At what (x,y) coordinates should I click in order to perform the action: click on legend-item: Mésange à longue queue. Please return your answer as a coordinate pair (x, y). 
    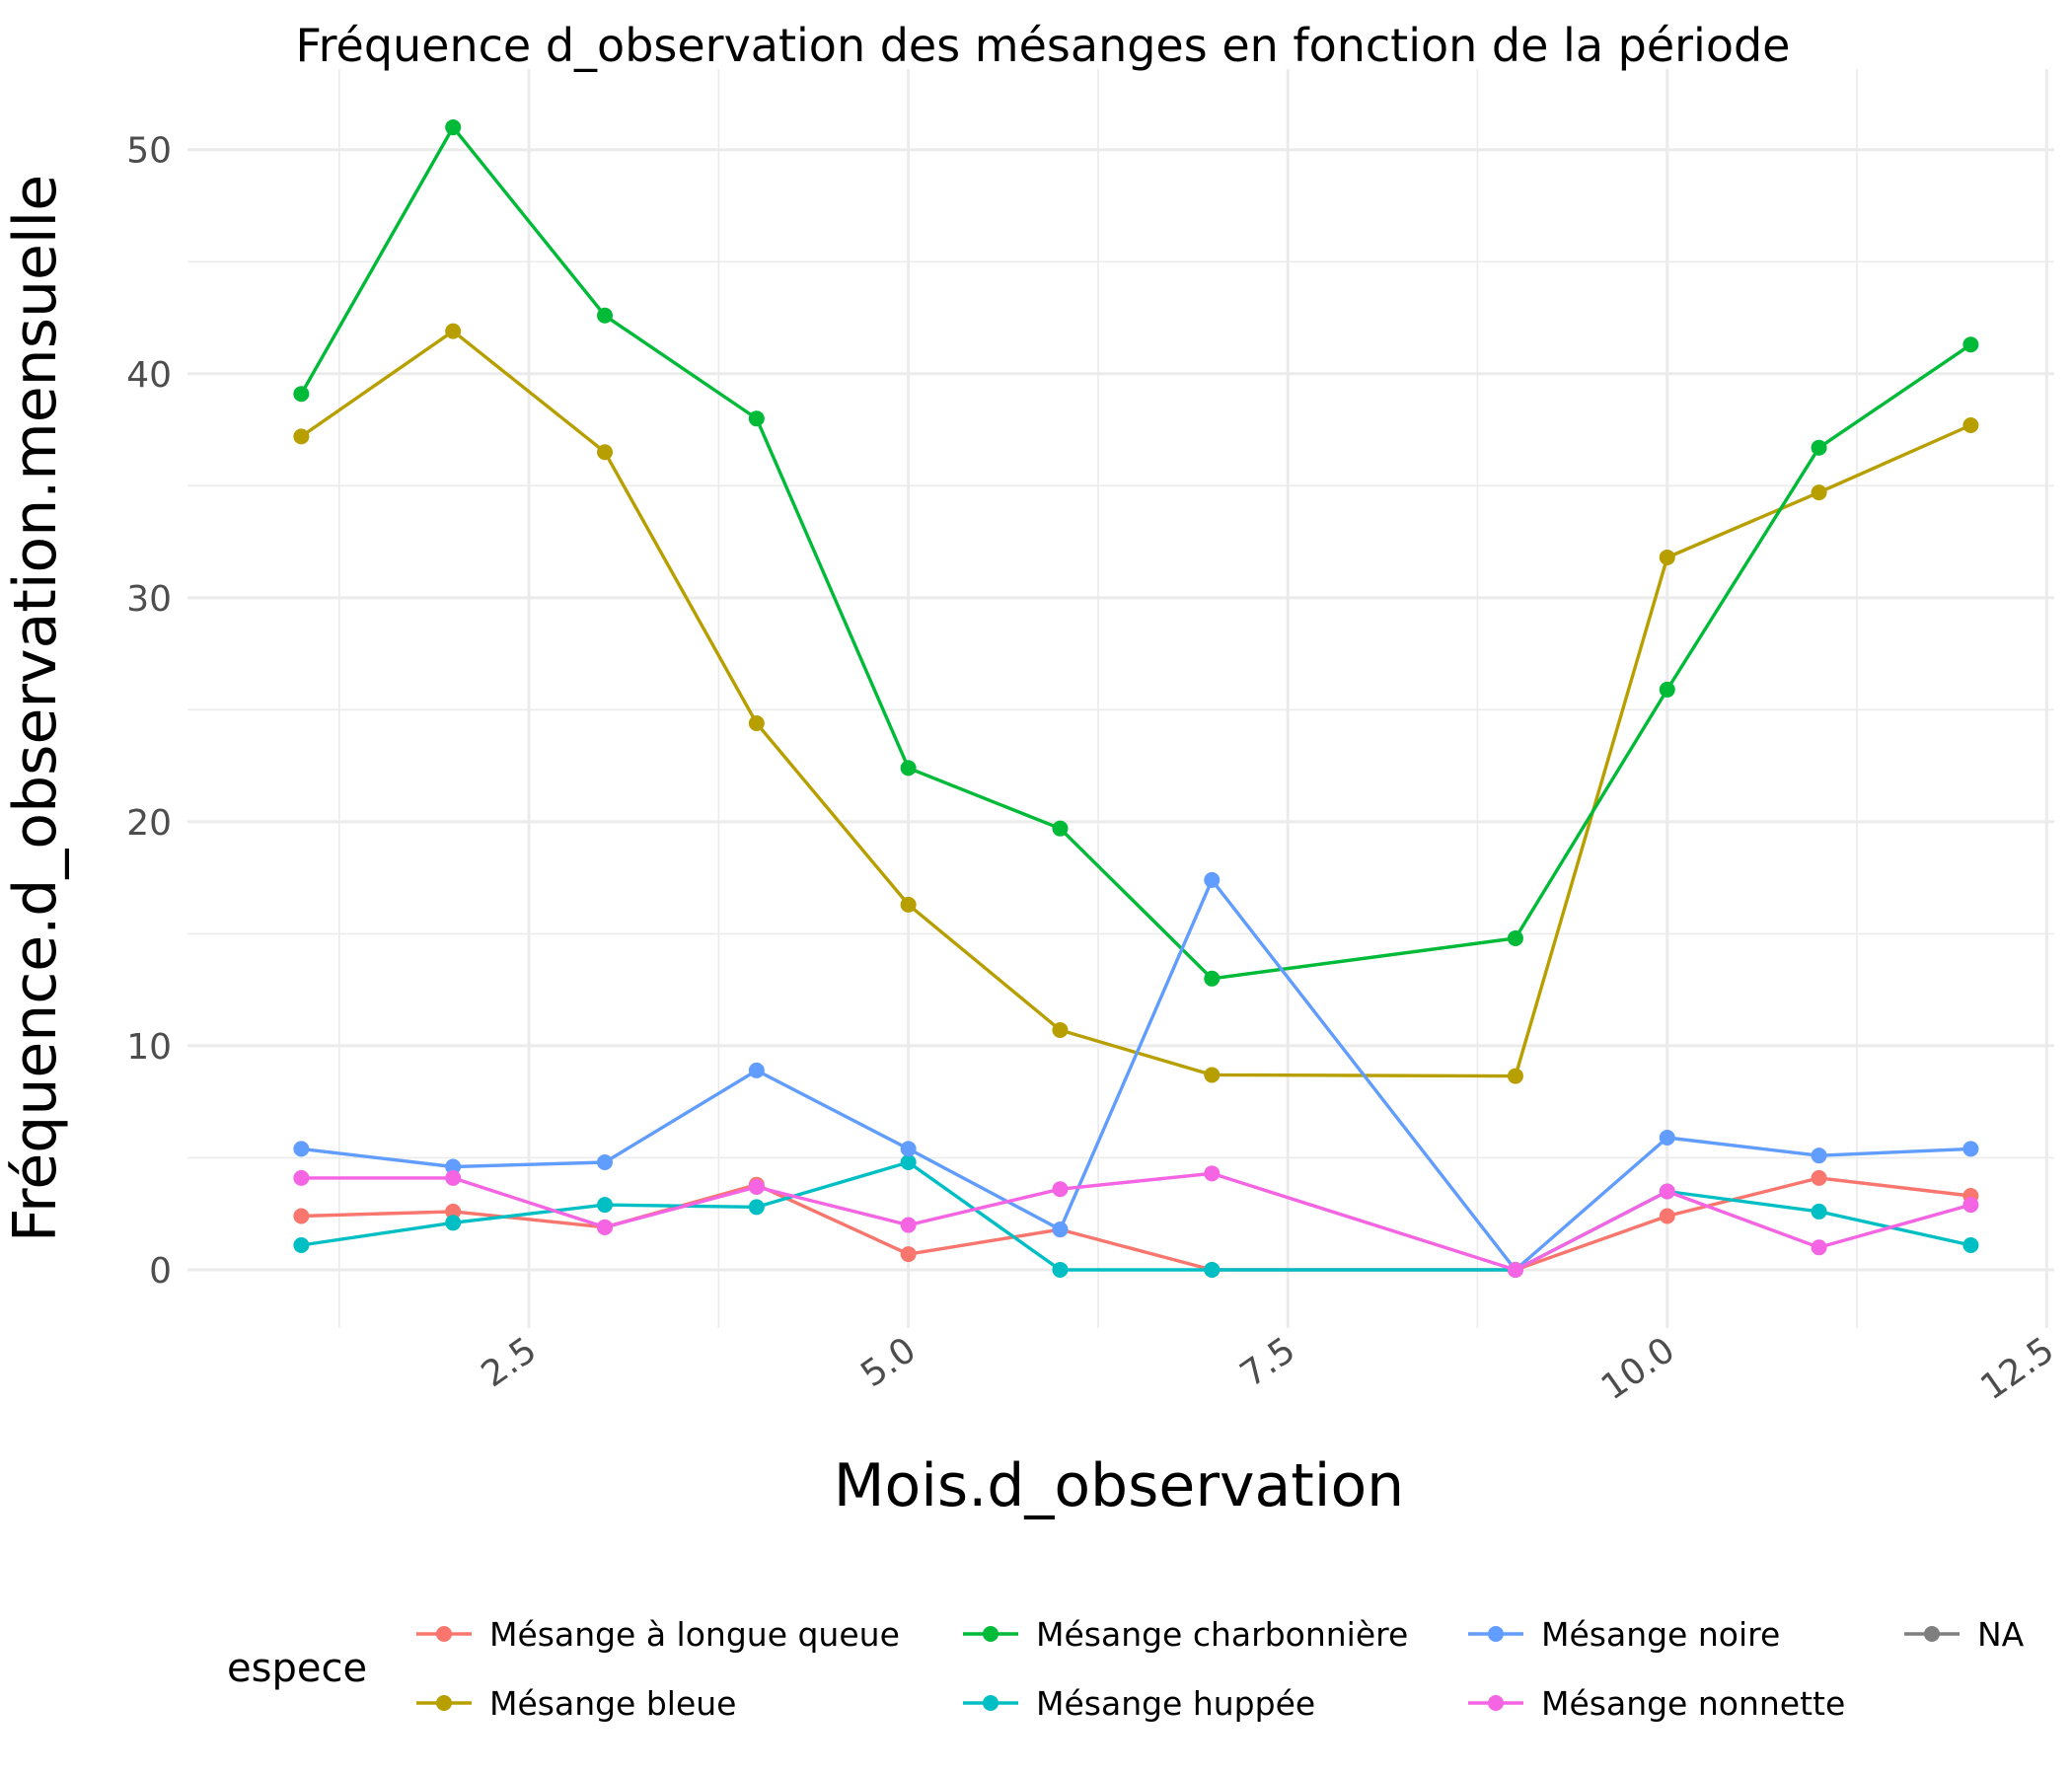
    Looking at the image, I should click on (658, 1635).